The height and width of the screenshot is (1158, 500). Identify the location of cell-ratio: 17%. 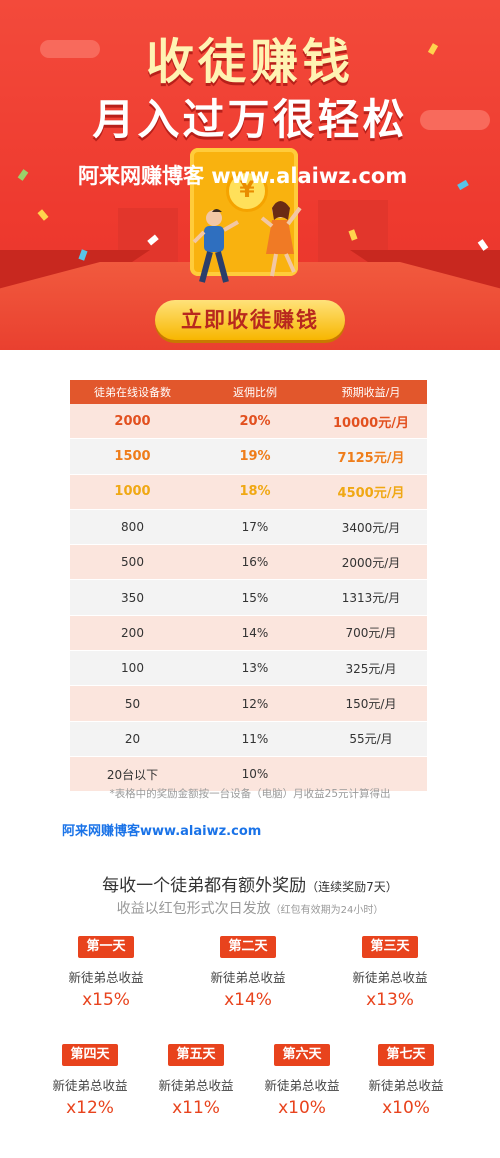
(255, 527).